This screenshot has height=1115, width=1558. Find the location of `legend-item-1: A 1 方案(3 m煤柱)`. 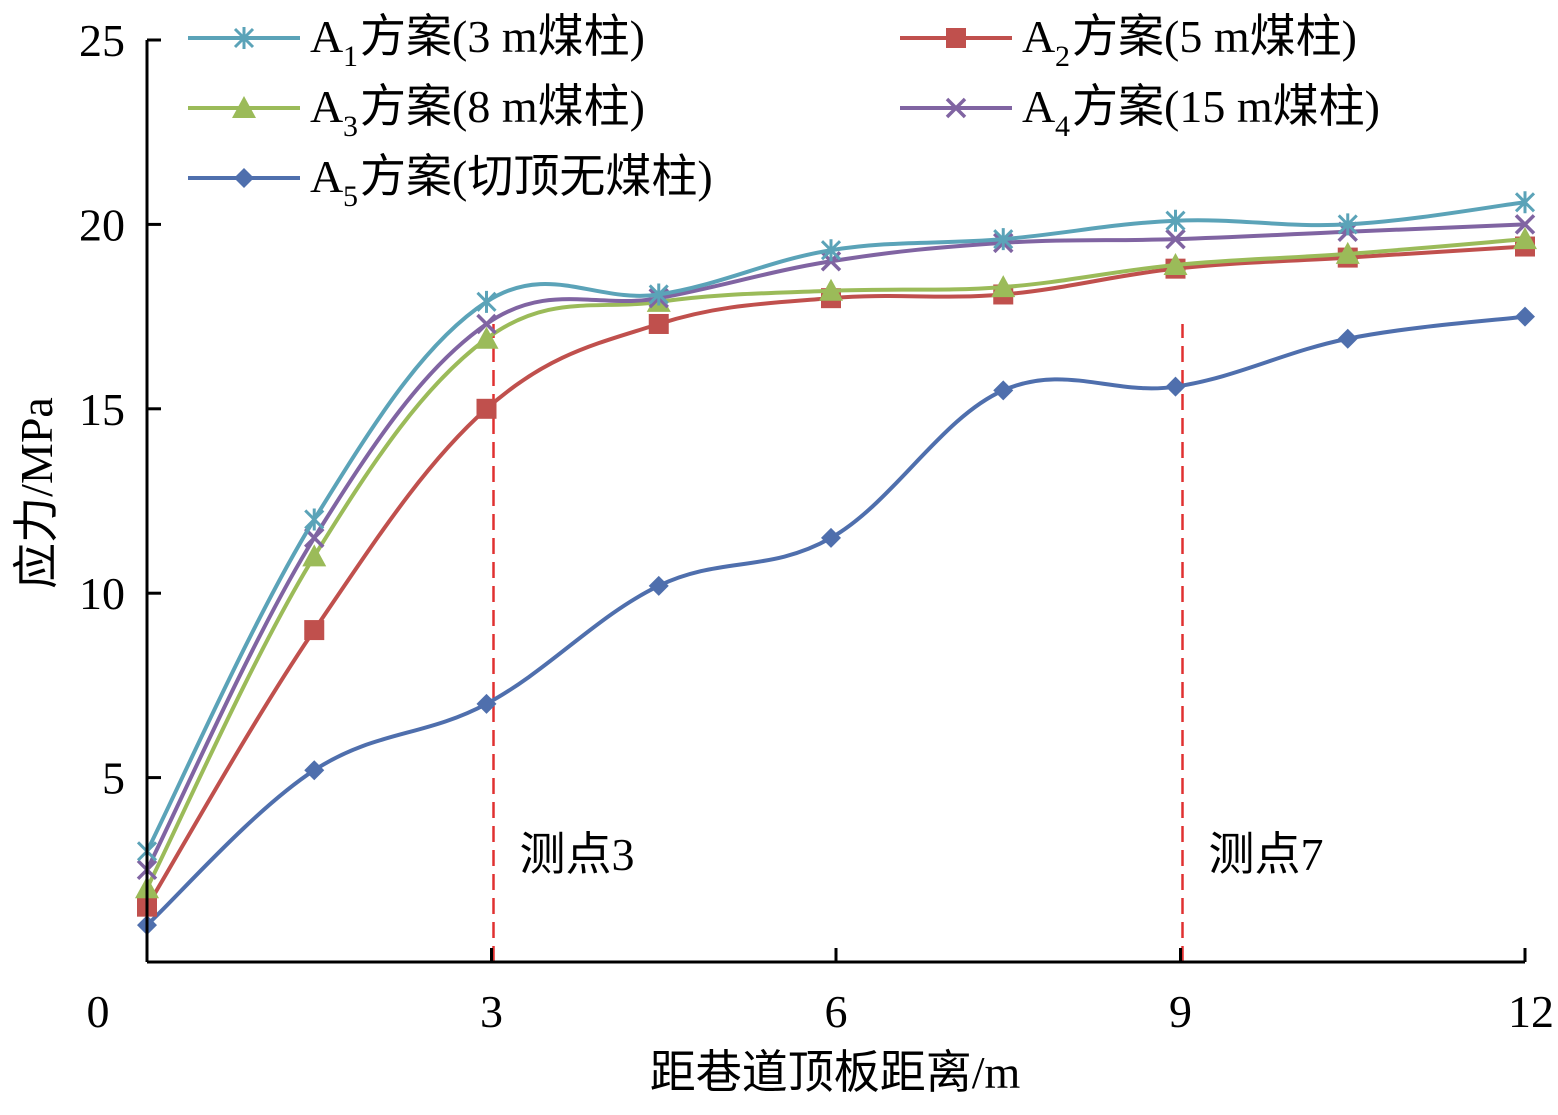

legend-item-1: A 1 方案(3 m煤柱) is located at coordinates (416, 42).